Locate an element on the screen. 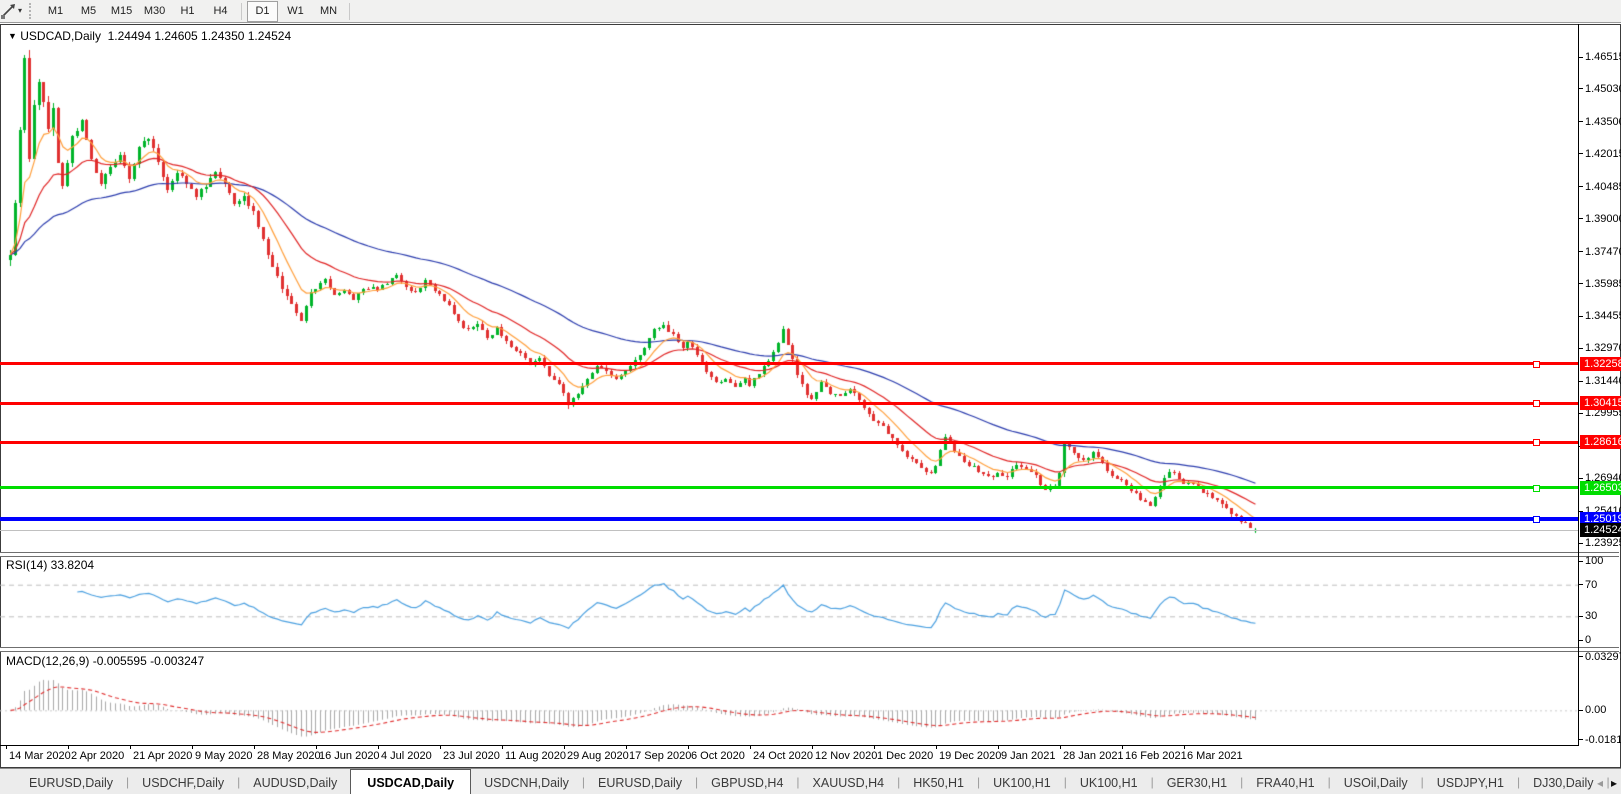 The width and height of the screenshot is (1621, 794). pane-splitter-rsi is located at coordinates (809, 554).